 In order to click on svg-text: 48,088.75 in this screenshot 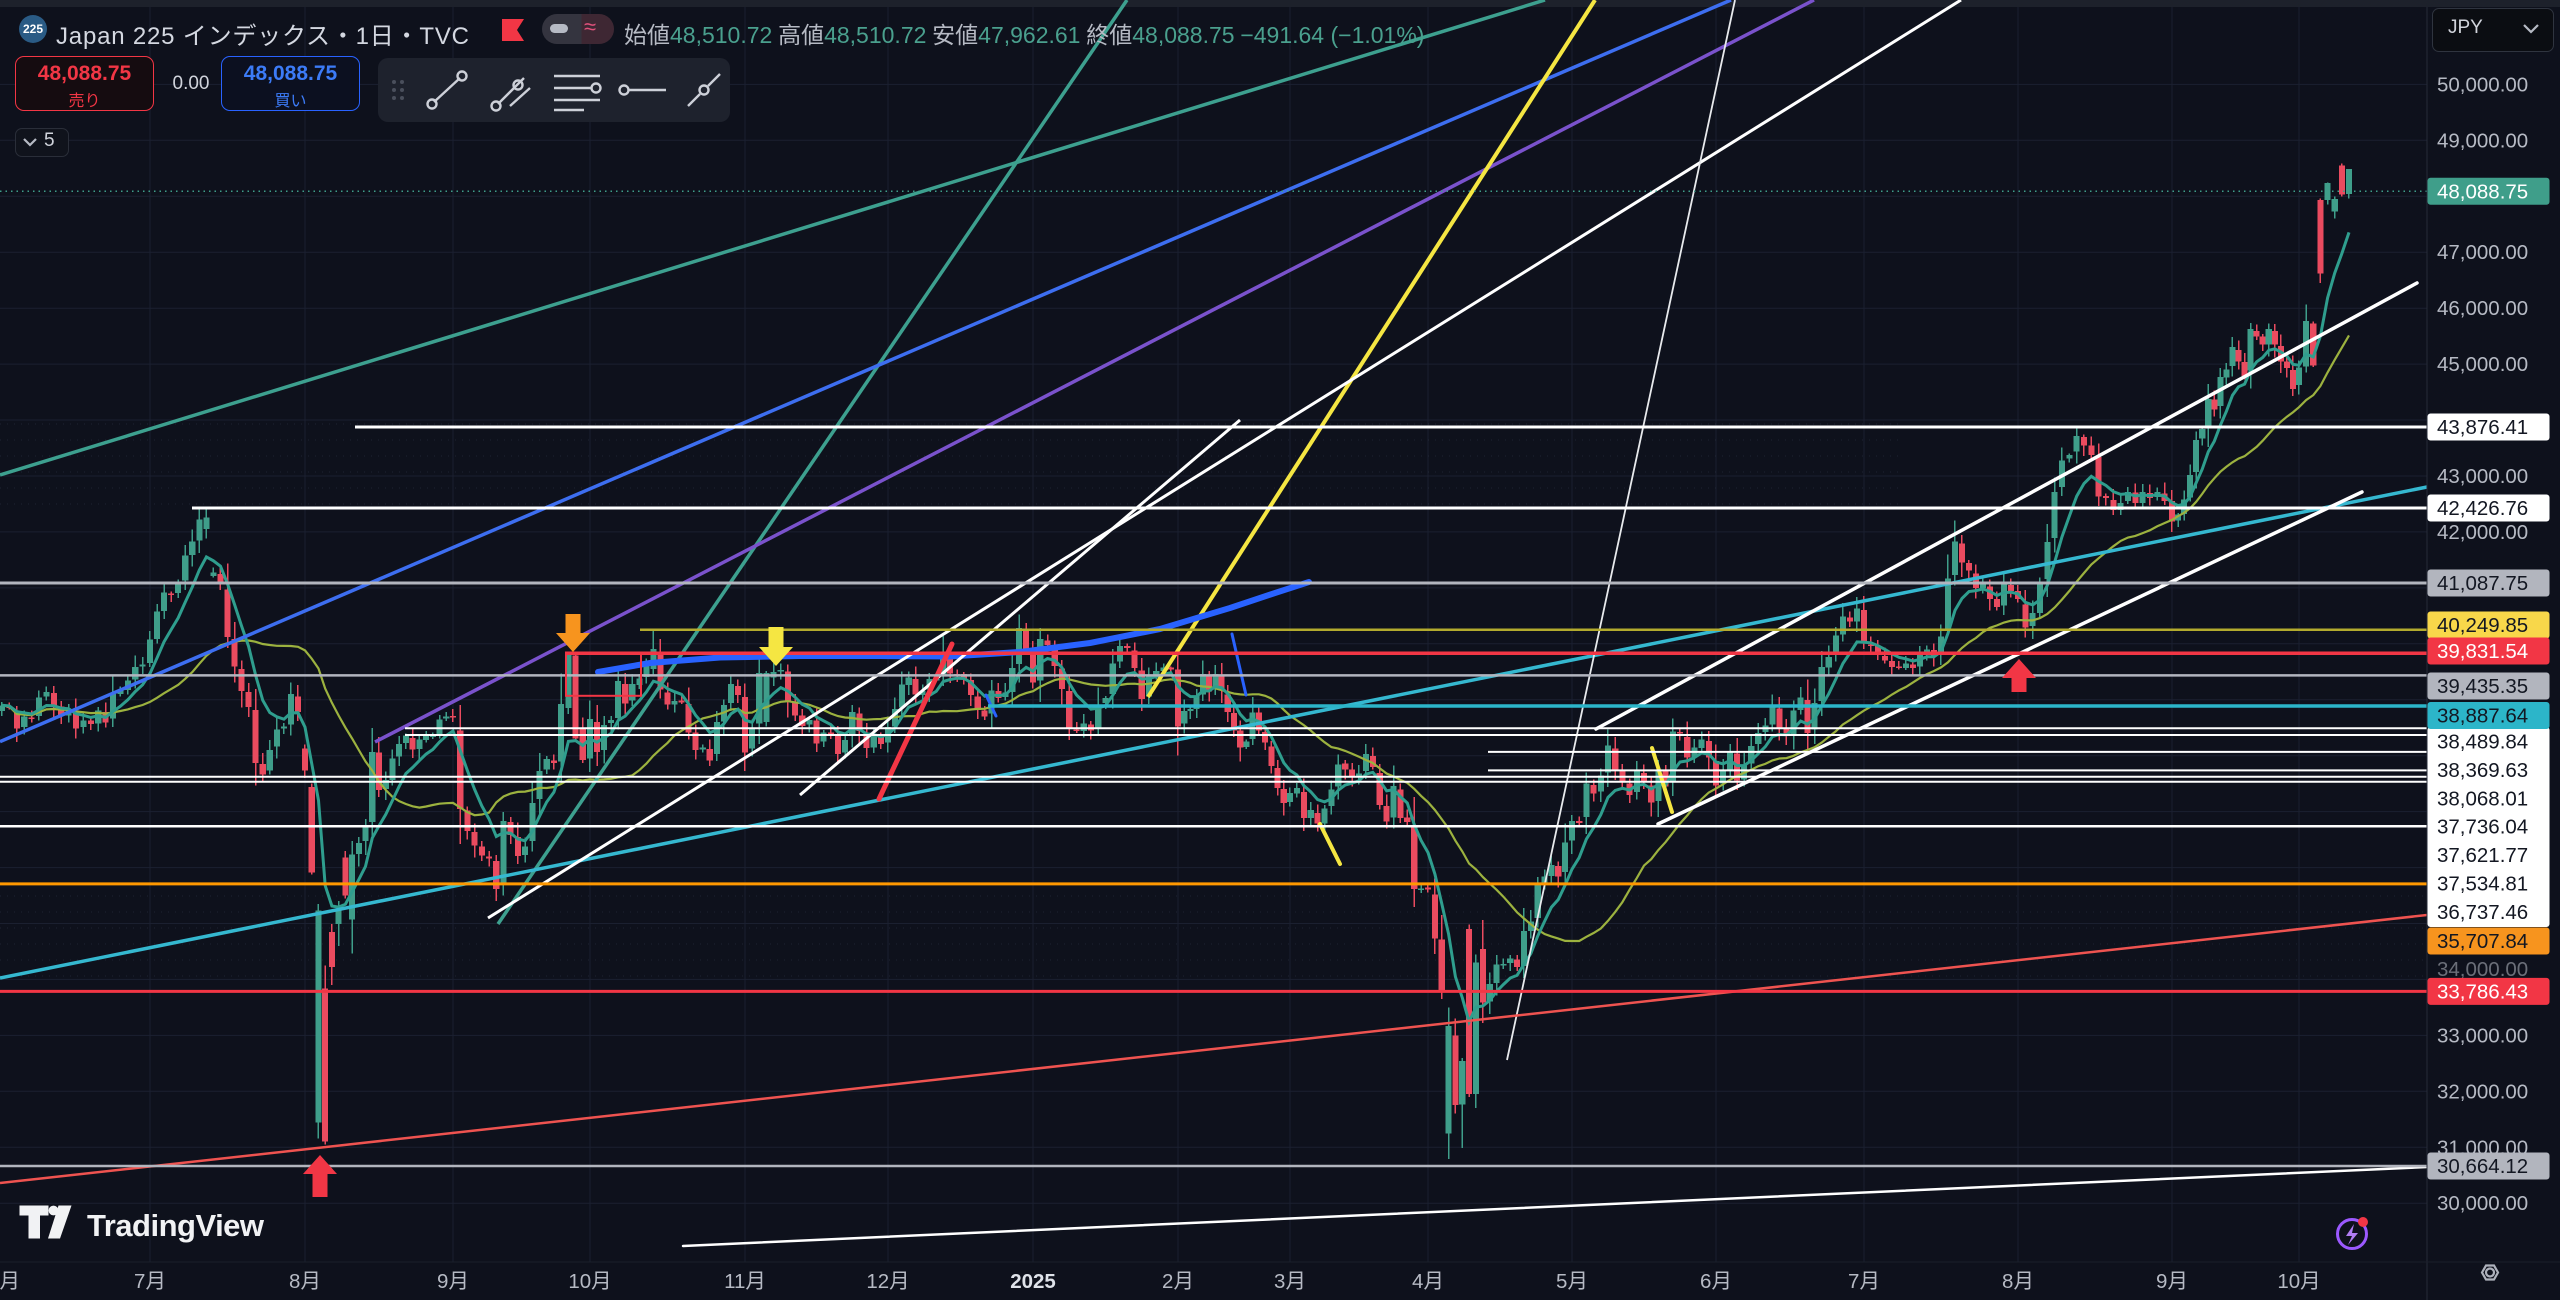, I will do `click(2482, 191)`.